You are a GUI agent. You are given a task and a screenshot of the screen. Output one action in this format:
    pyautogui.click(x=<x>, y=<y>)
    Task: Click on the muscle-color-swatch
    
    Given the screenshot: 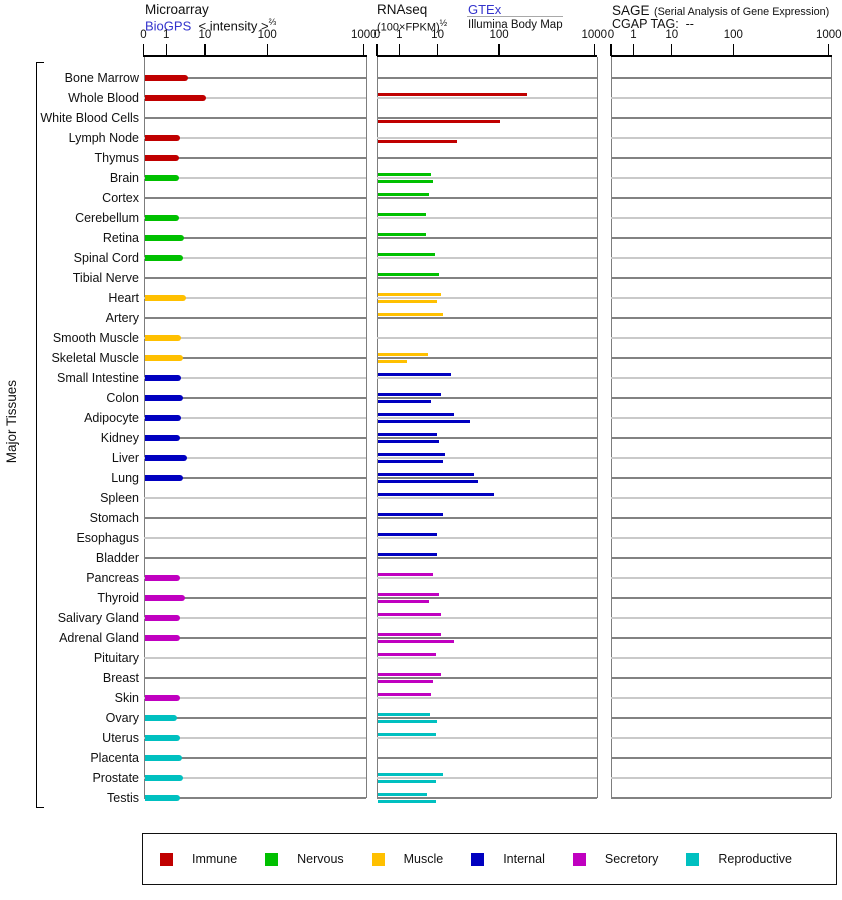 What is the action you would take?
    pyautogui.click(x=378, y=859)
    